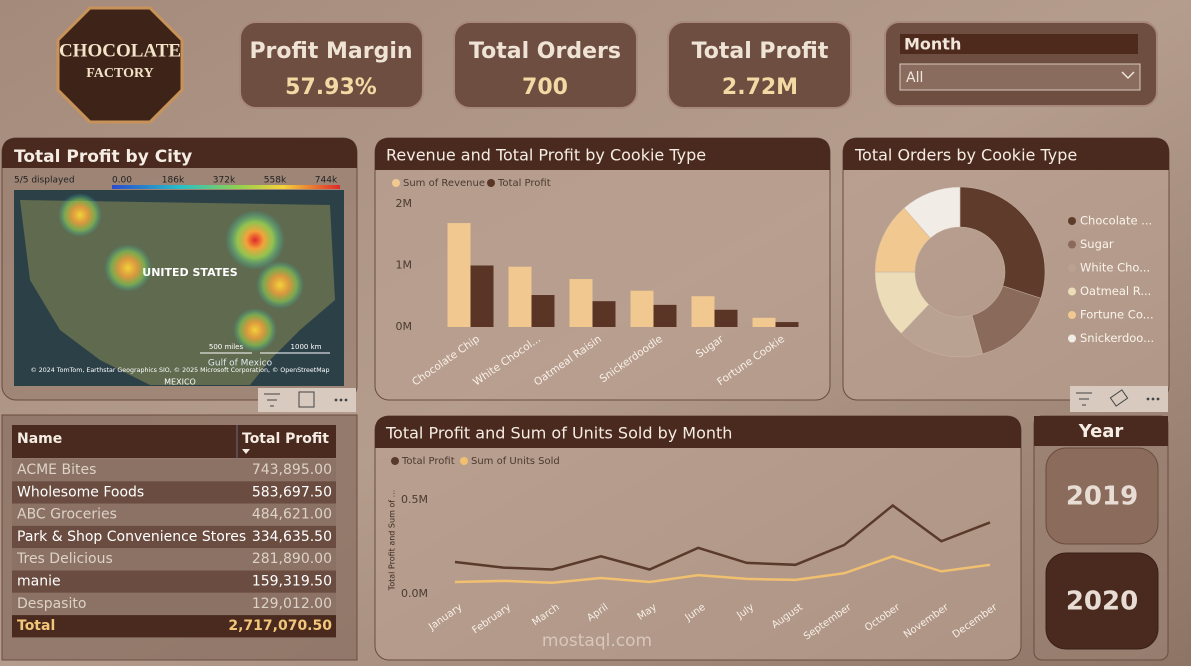 Image resolution: width=1191 pixels, height=666 pixels. I want to click on cell: 281,890.00, so click(292, 559).